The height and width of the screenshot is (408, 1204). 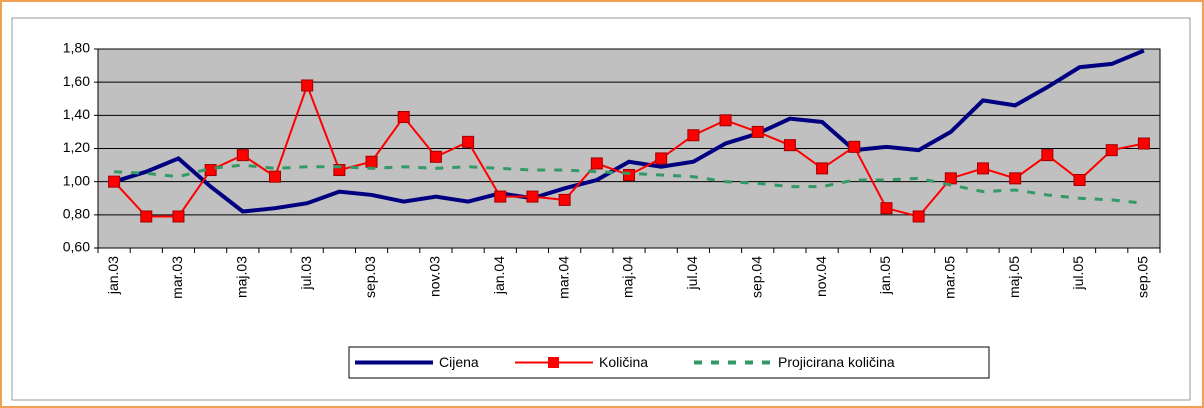 What do you see at coordinates (1143, 277) in the screenshot?
I see `x-tick-label: sep.05` at bounding box center [1143, 277].